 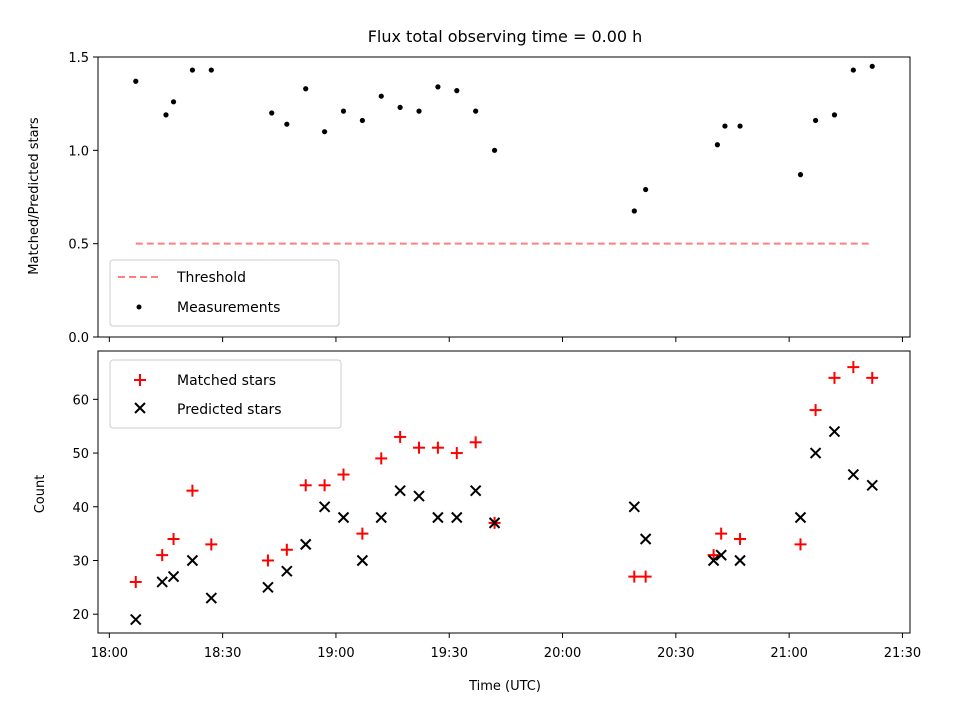 What do you see at coordinates (78, 151) in the screenshot?
I see `top-y-tick-label: 1.0` at bounding box center [78, 151].